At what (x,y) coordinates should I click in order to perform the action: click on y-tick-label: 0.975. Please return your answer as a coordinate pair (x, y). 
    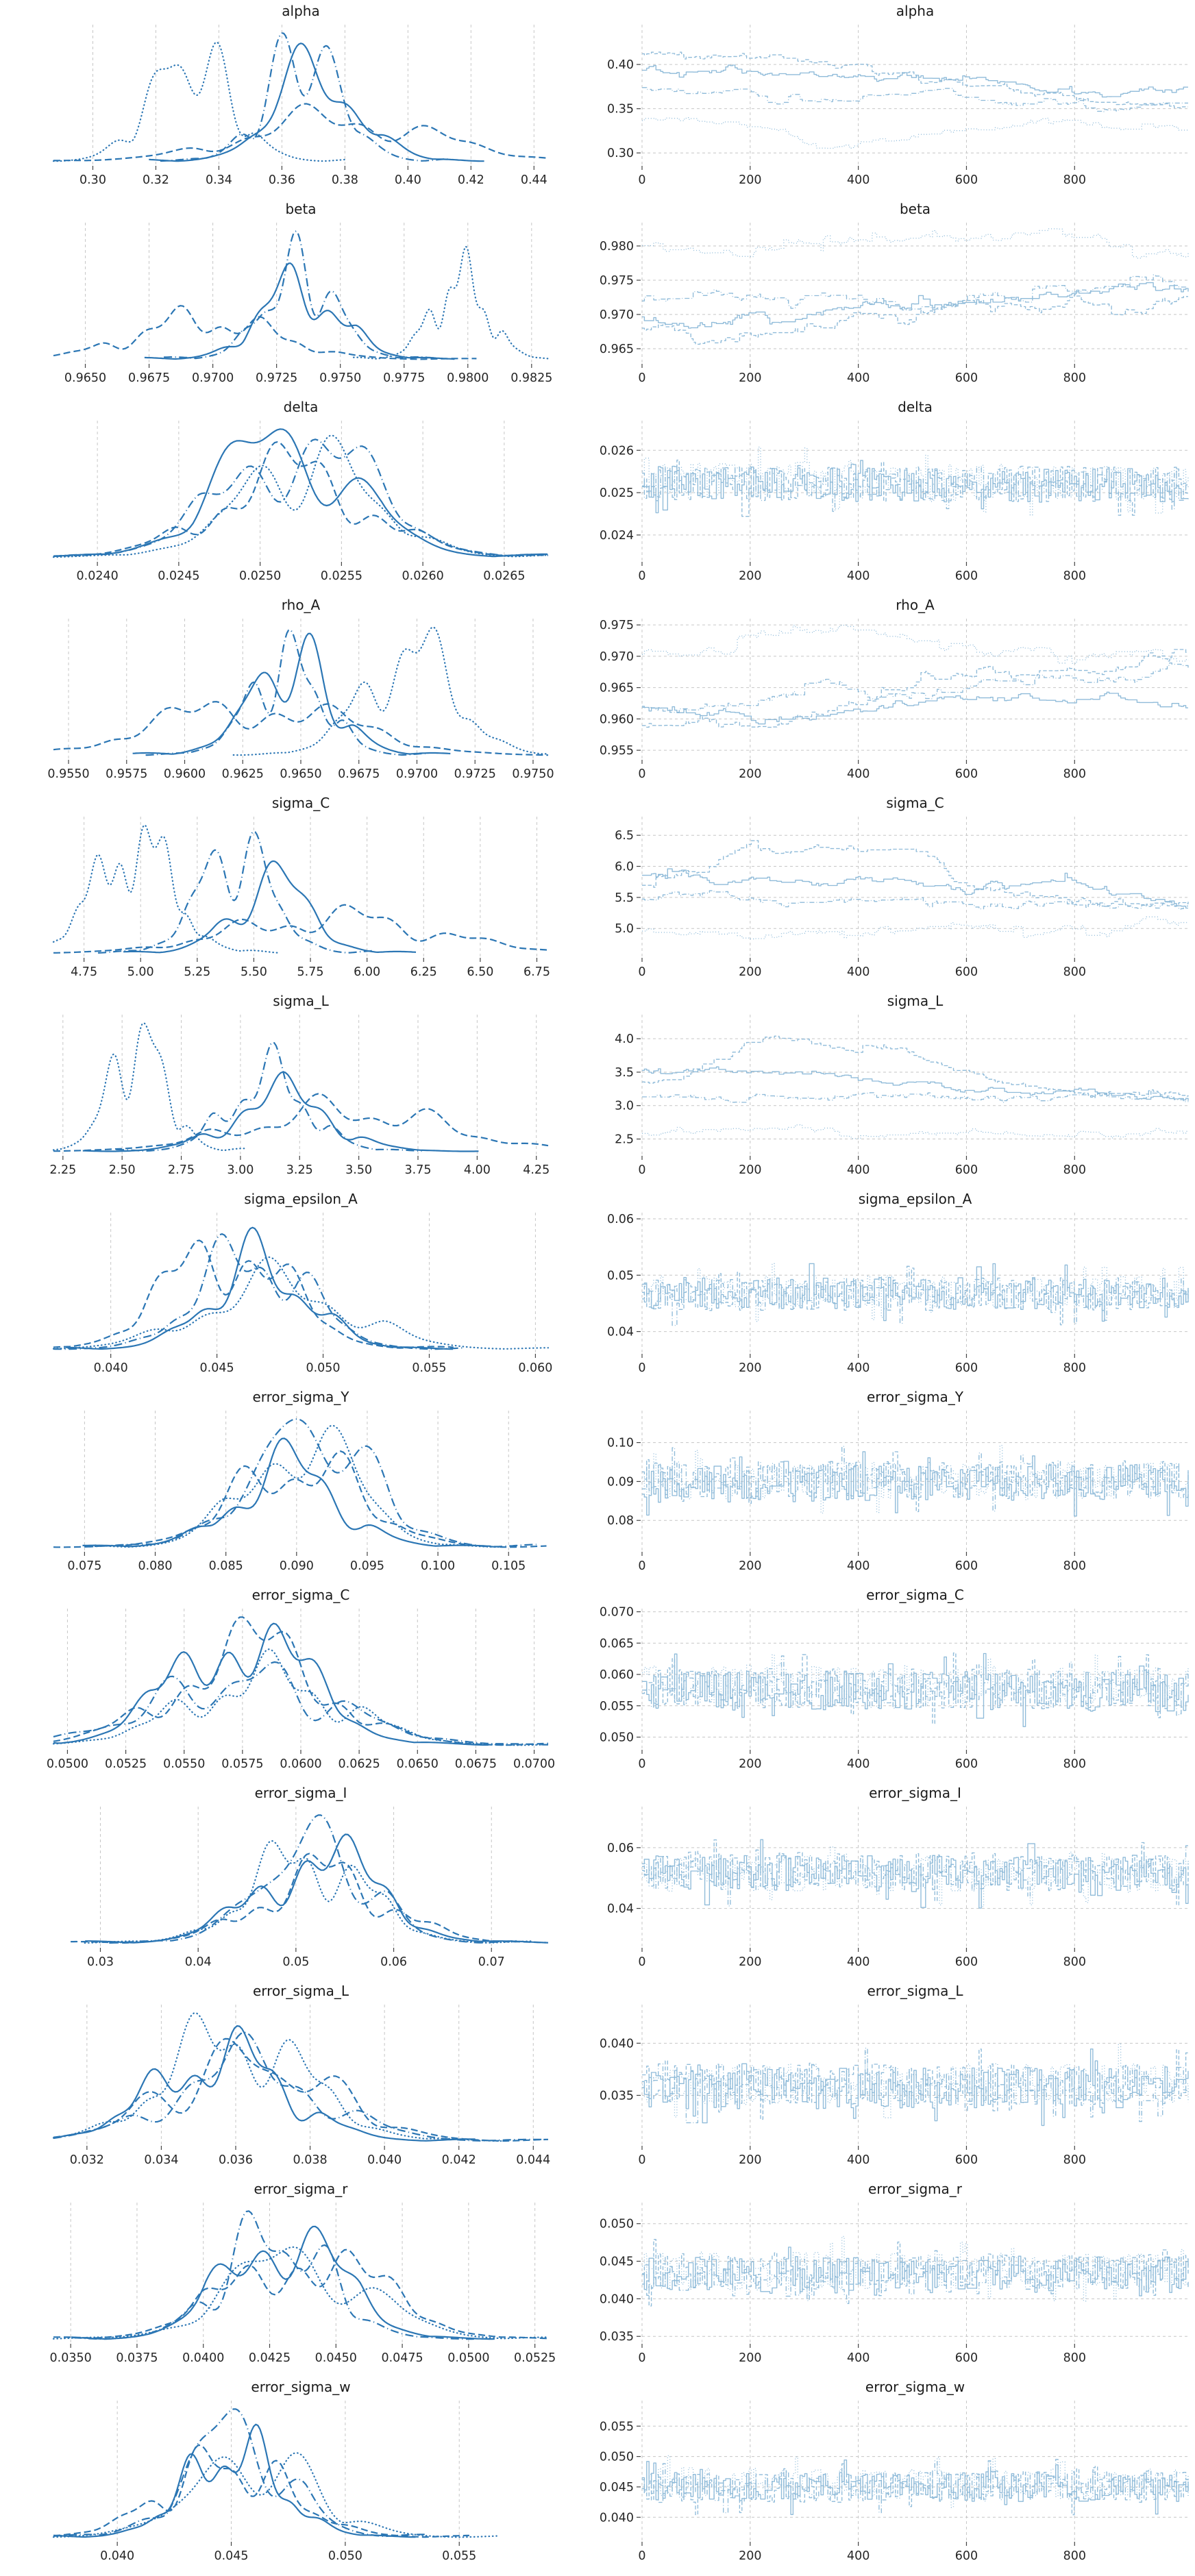
    Looking at the image, I should click on (617, 281).